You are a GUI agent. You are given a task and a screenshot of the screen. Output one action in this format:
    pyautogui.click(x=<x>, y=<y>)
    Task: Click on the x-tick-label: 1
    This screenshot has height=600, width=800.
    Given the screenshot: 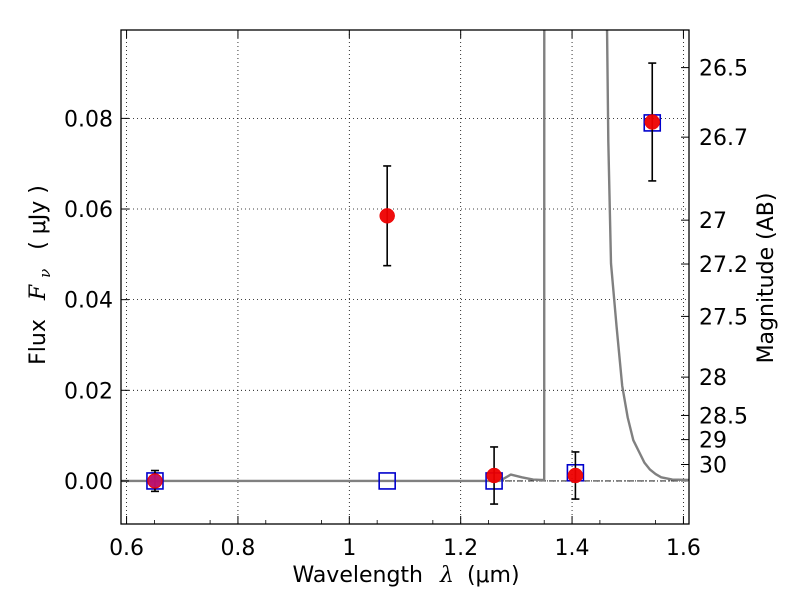 What is the action you would take?
    pyautogui.click(x=349, y=548)
    